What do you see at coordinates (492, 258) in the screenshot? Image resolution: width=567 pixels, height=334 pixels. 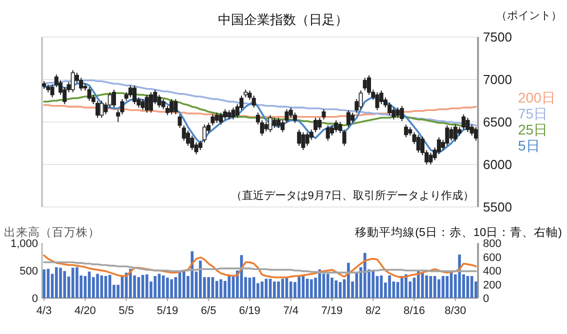 I see `y2-tick-label: 600` at bounding box center [492, 258].